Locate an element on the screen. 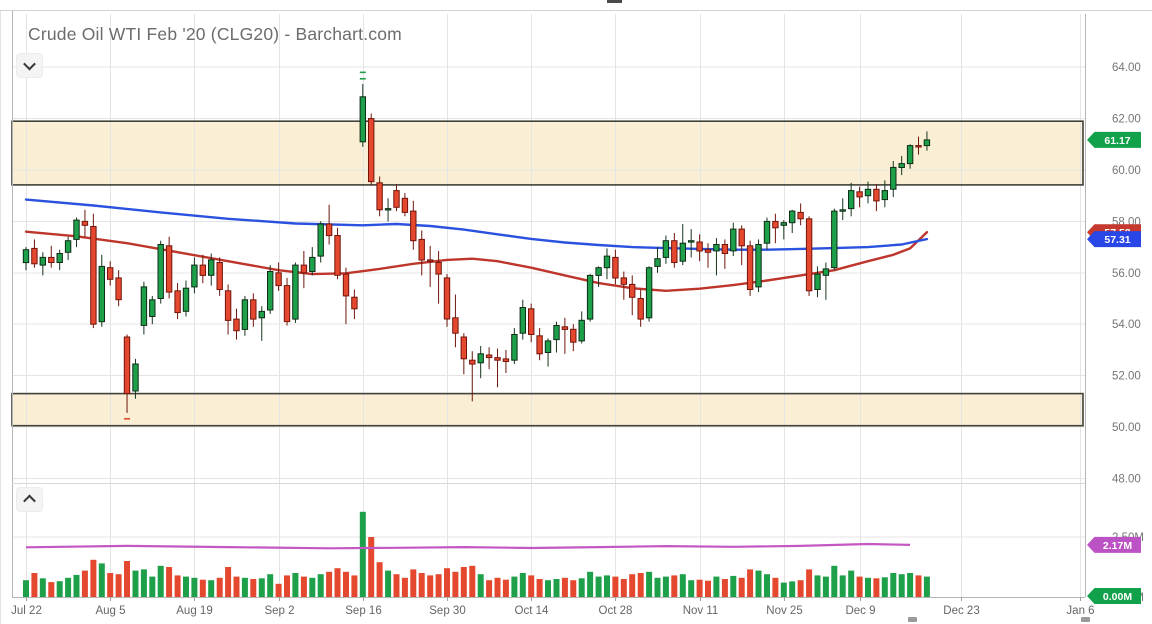  volume-pane-toggle-button is located at coordinates (29, 499).